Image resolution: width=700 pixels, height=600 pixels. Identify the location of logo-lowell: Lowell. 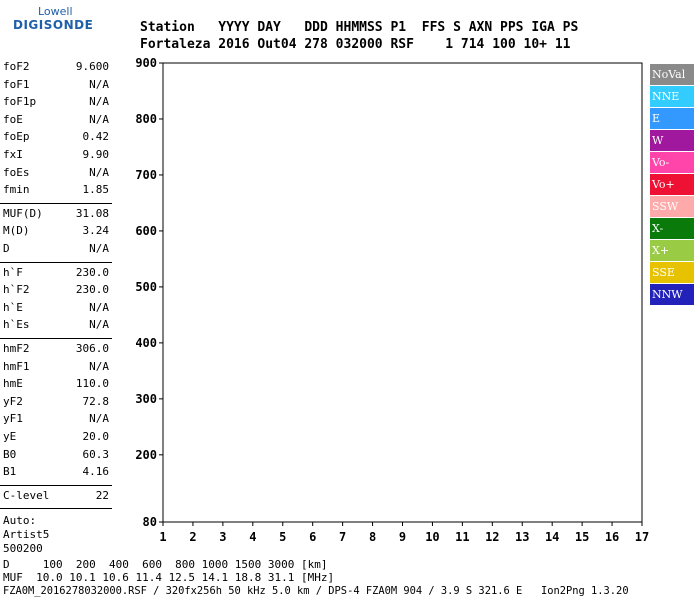
(55, 11).